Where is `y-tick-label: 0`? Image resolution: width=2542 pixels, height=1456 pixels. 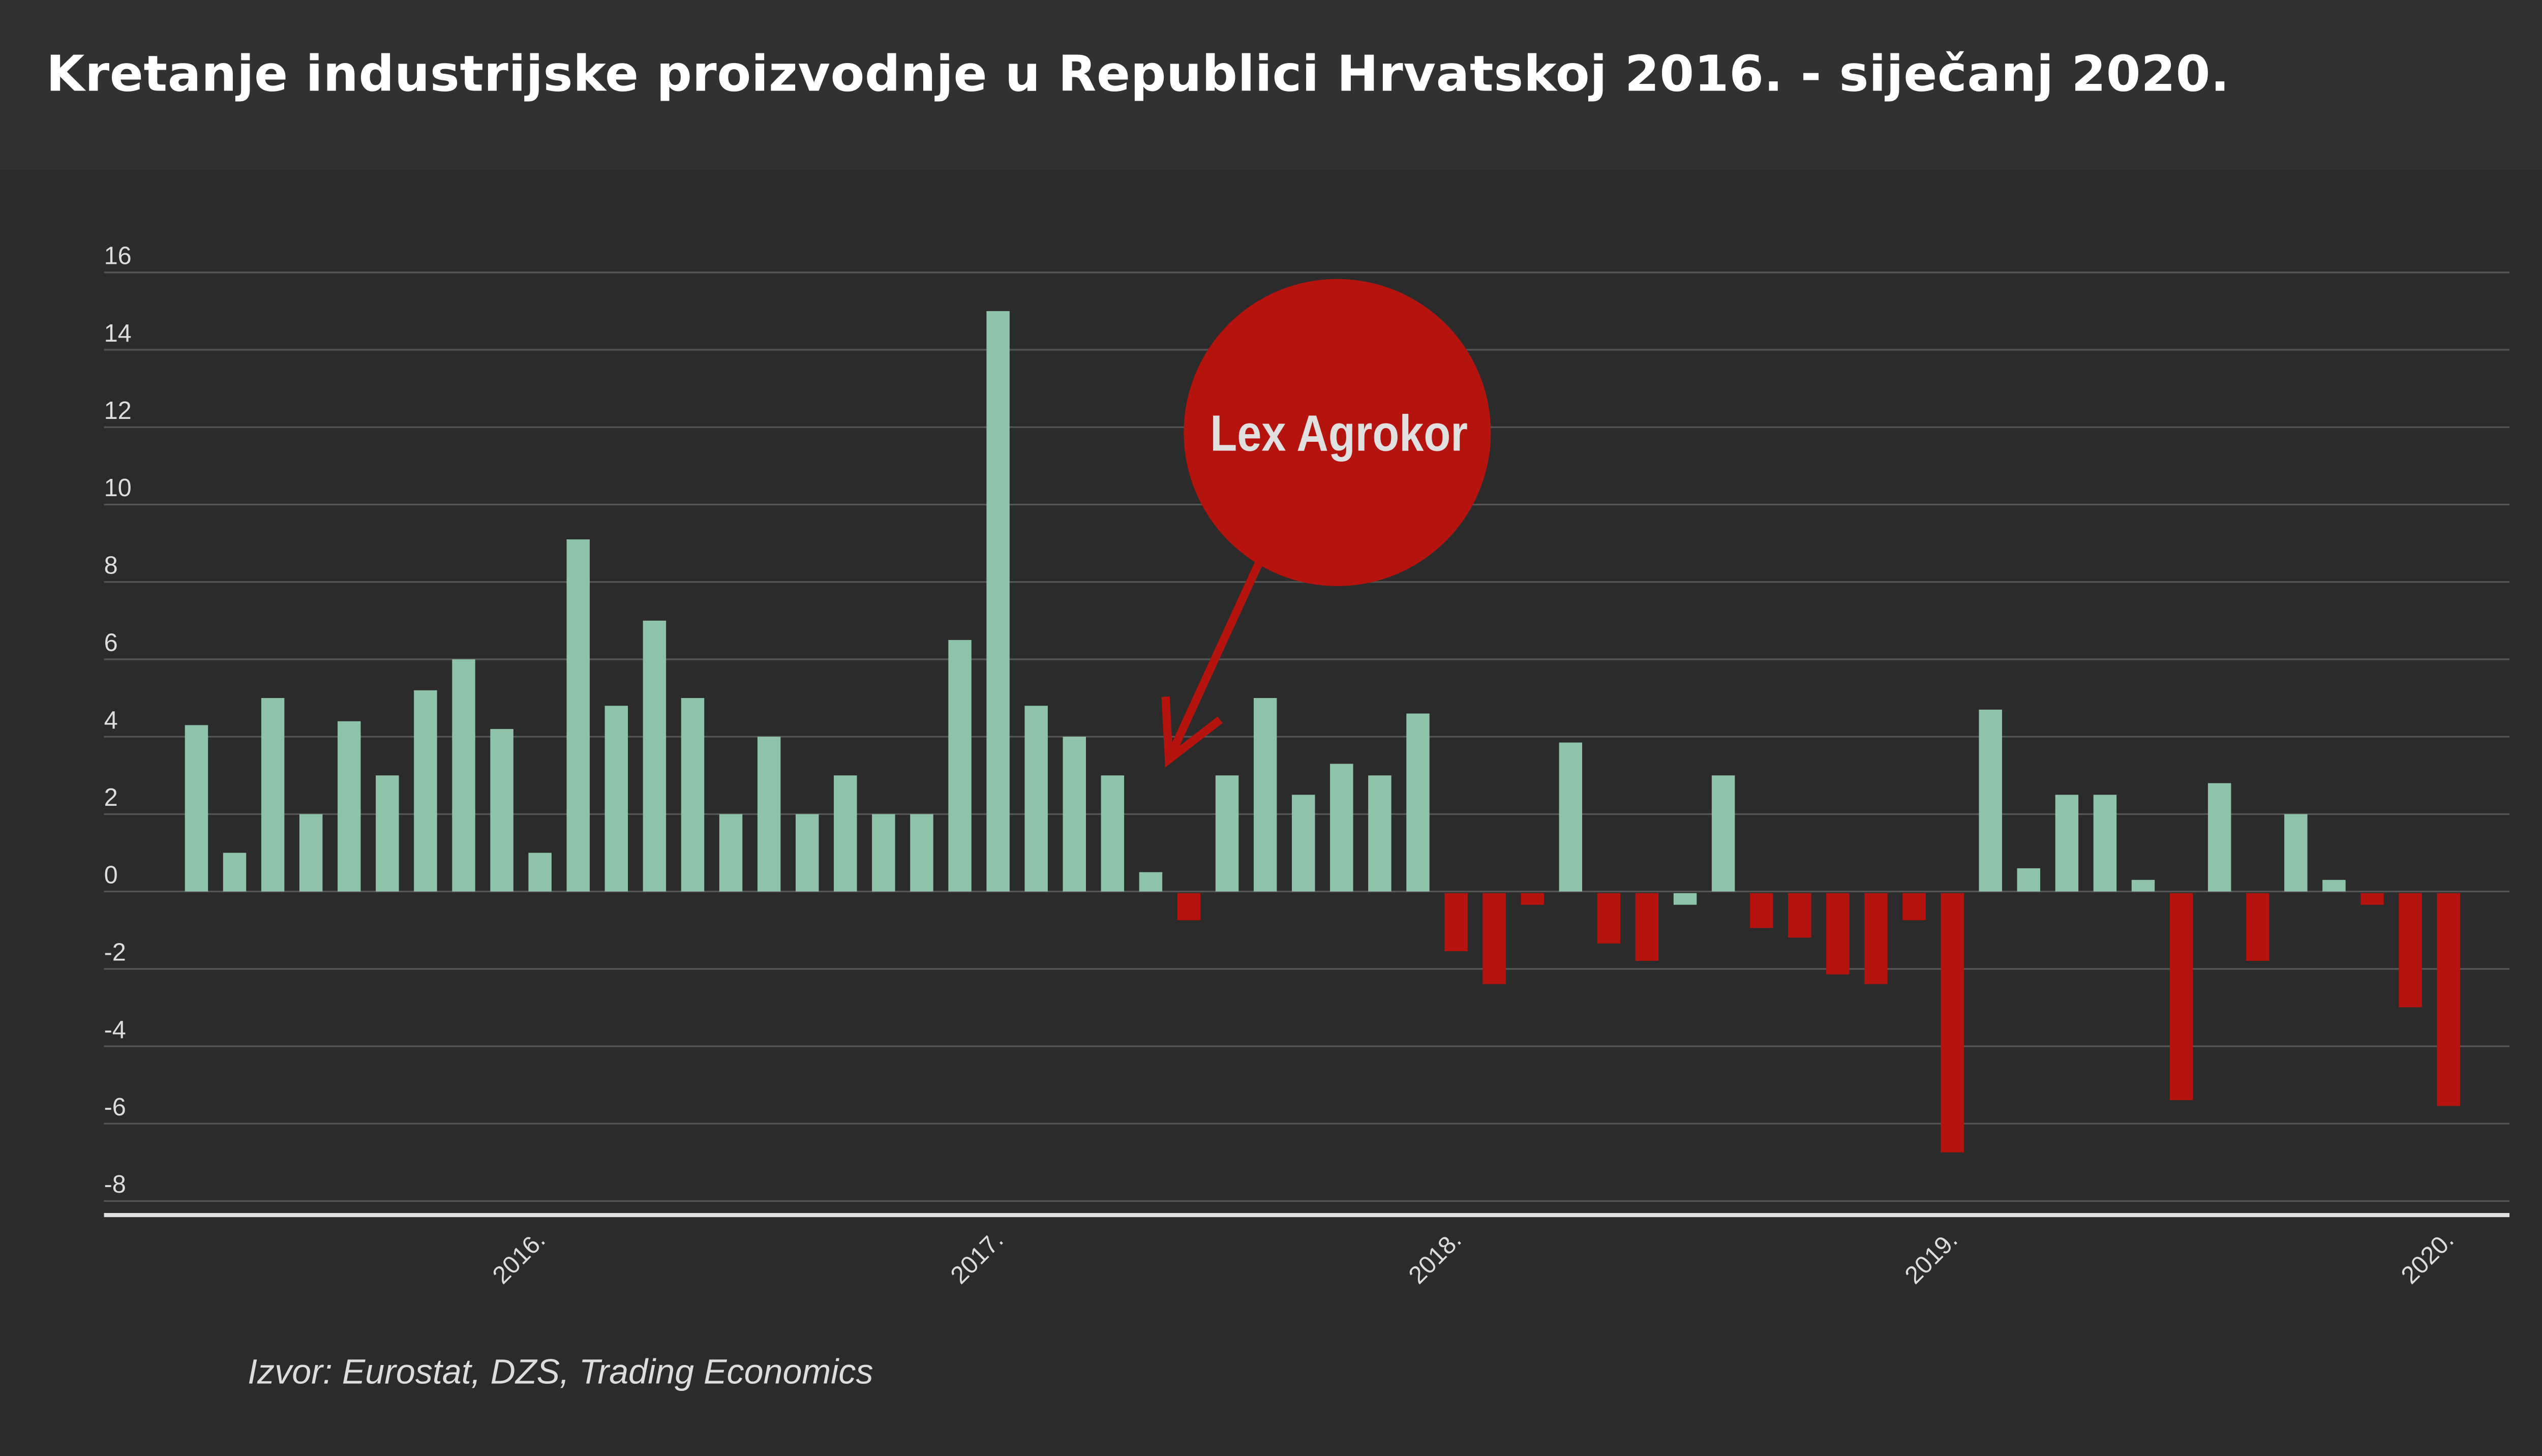
y-tick-label: 0 is located at coordinates (111, 875).